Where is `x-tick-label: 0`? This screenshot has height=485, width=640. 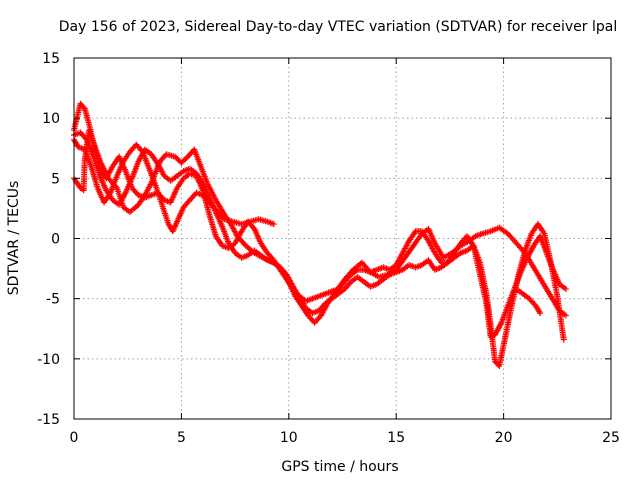
x-tick-label: 0 is located at coordinates (74, 438).